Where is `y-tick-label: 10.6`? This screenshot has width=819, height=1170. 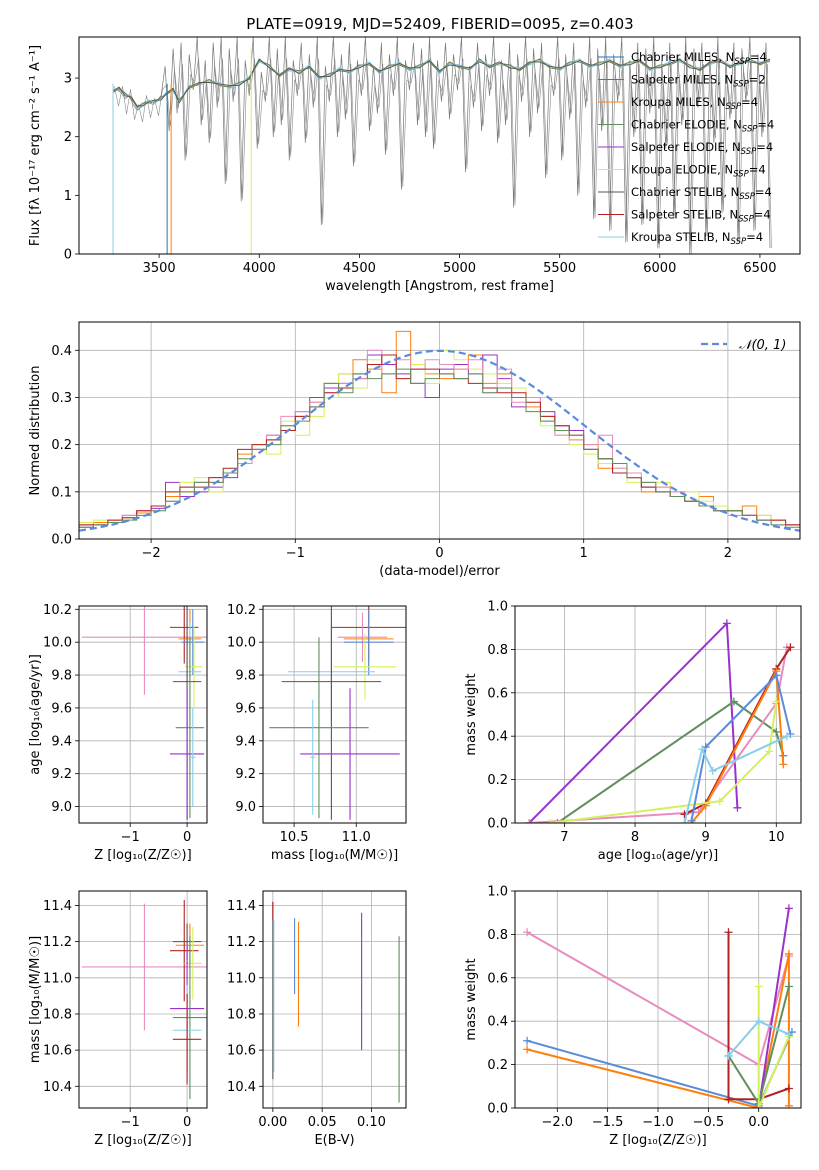 y-tick-label: 10.6 is located at coordinates (57, 1051).